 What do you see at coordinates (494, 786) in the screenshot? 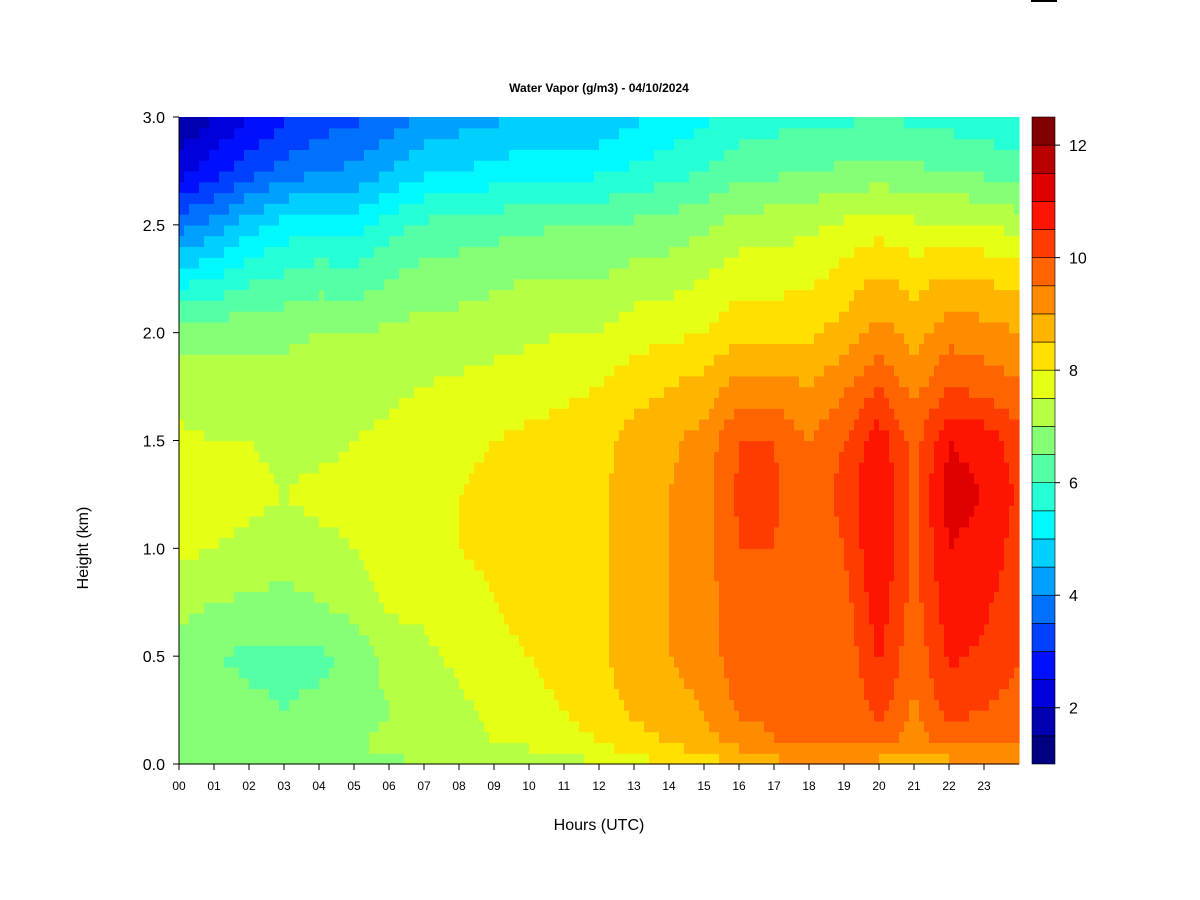
I see `x-tick-label: 09` at bounding box center [494, 786].